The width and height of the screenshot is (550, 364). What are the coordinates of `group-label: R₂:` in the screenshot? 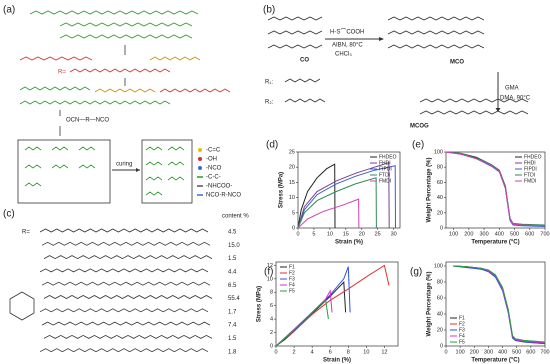 It's located at (269, 103).